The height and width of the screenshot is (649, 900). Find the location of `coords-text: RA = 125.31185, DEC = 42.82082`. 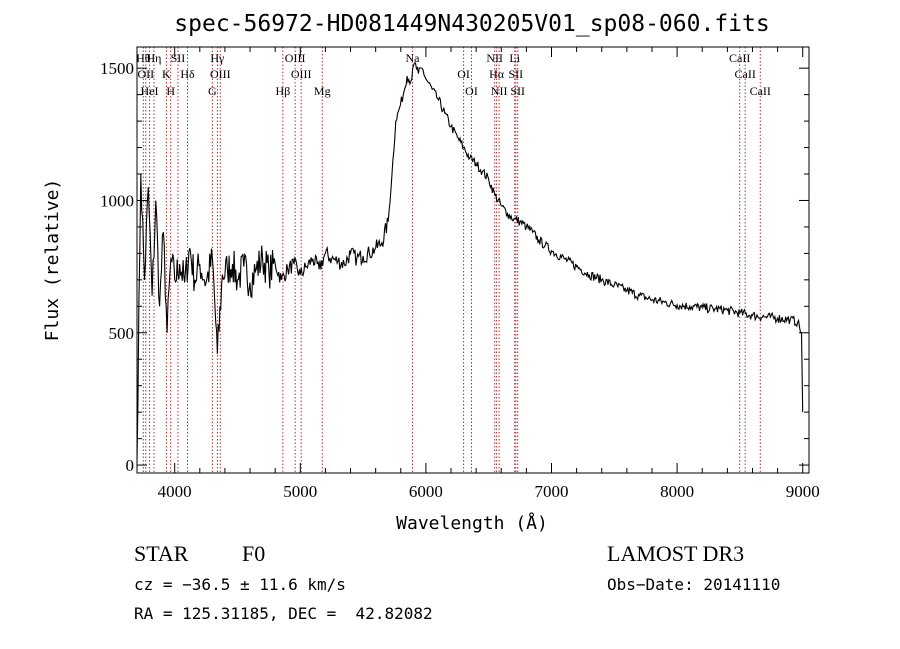

coords-text: RA = 125.31185, DEC = 42.82082 is located at coordinates (283, 613).